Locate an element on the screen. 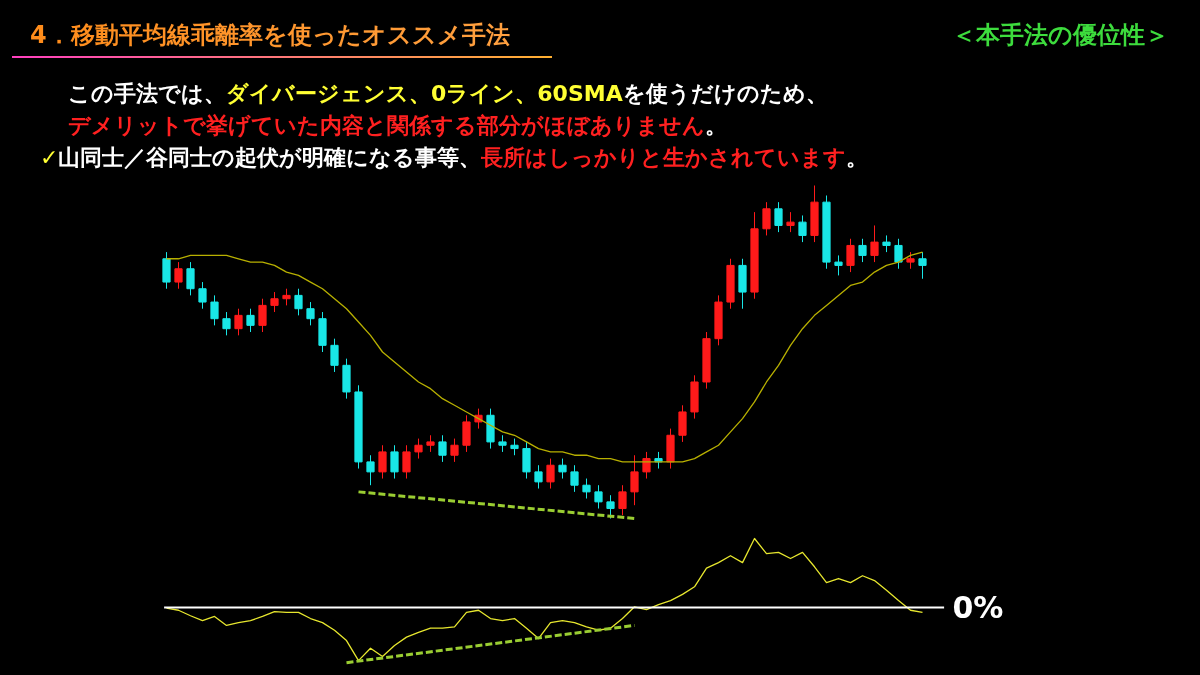 This screenshot has height=675, width=1200. ref-line-label: 0% is located at coordinates (978, 607).